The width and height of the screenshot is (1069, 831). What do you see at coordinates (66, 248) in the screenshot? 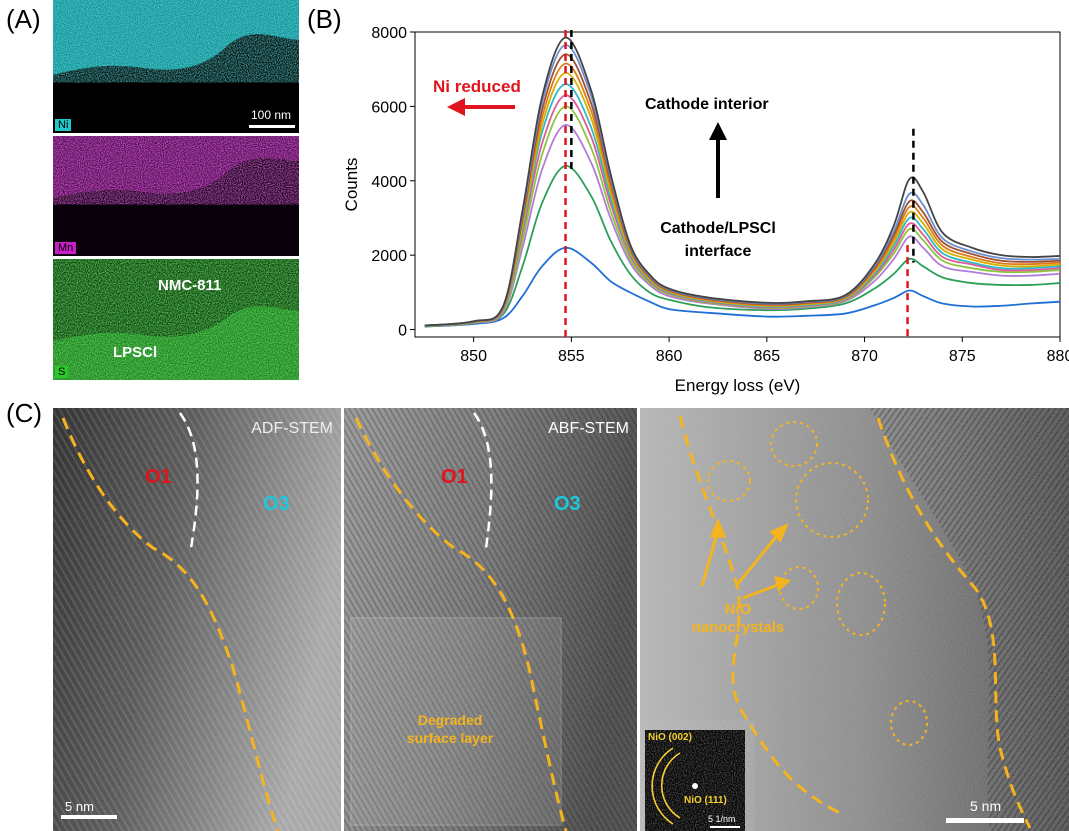
I see `mn-tag: Mn` at bounding box center [66, 248].